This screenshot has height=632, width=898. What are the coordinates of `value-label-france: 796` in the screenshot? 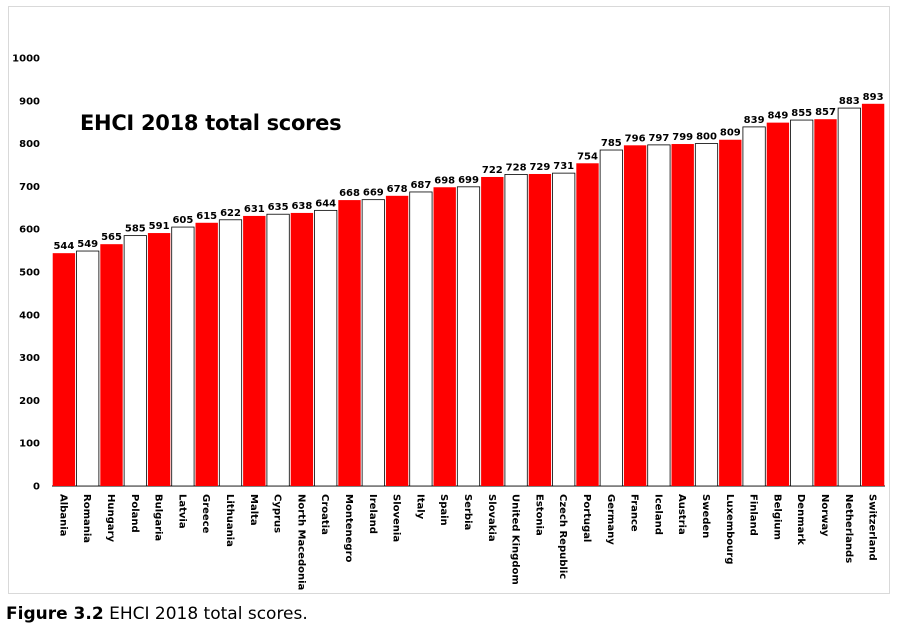 It's located at (635, 138).